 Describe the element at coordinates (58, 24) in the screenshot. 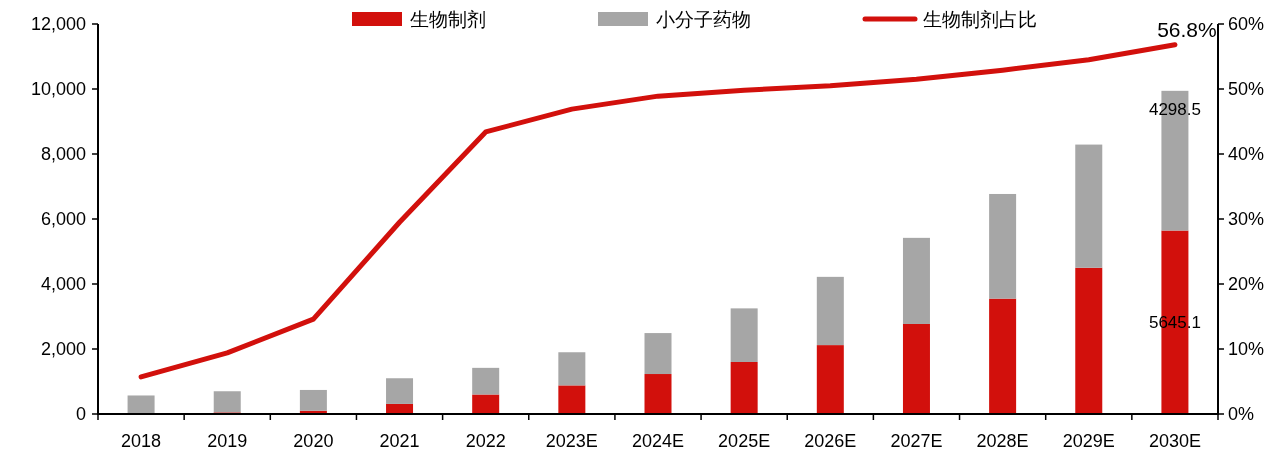

I see `y-tick-label: 12,000` at that location.